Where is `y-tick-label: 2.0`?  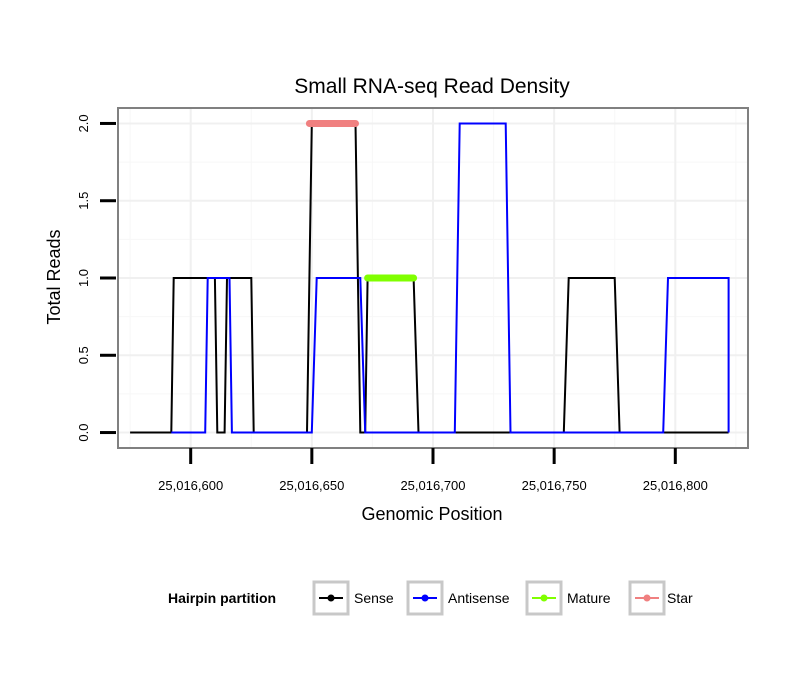 y-tick-label: 2.0 is located at coordinates (83, 123).